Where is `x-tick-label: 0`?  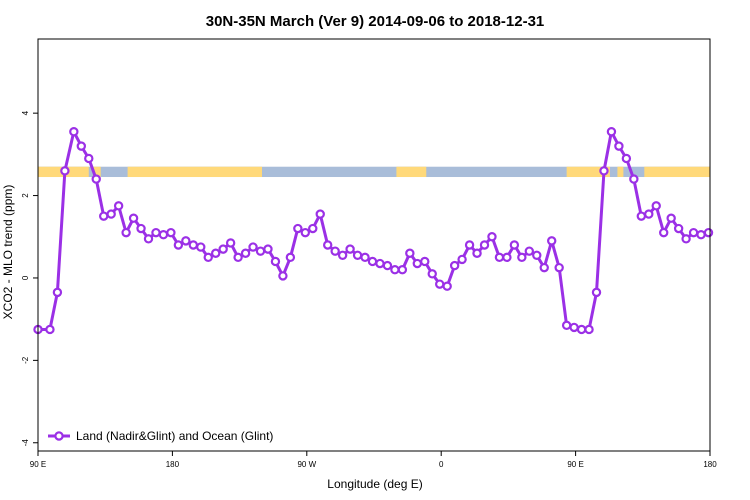 x-tick-label: 0 is located at coordinates (441, 464).